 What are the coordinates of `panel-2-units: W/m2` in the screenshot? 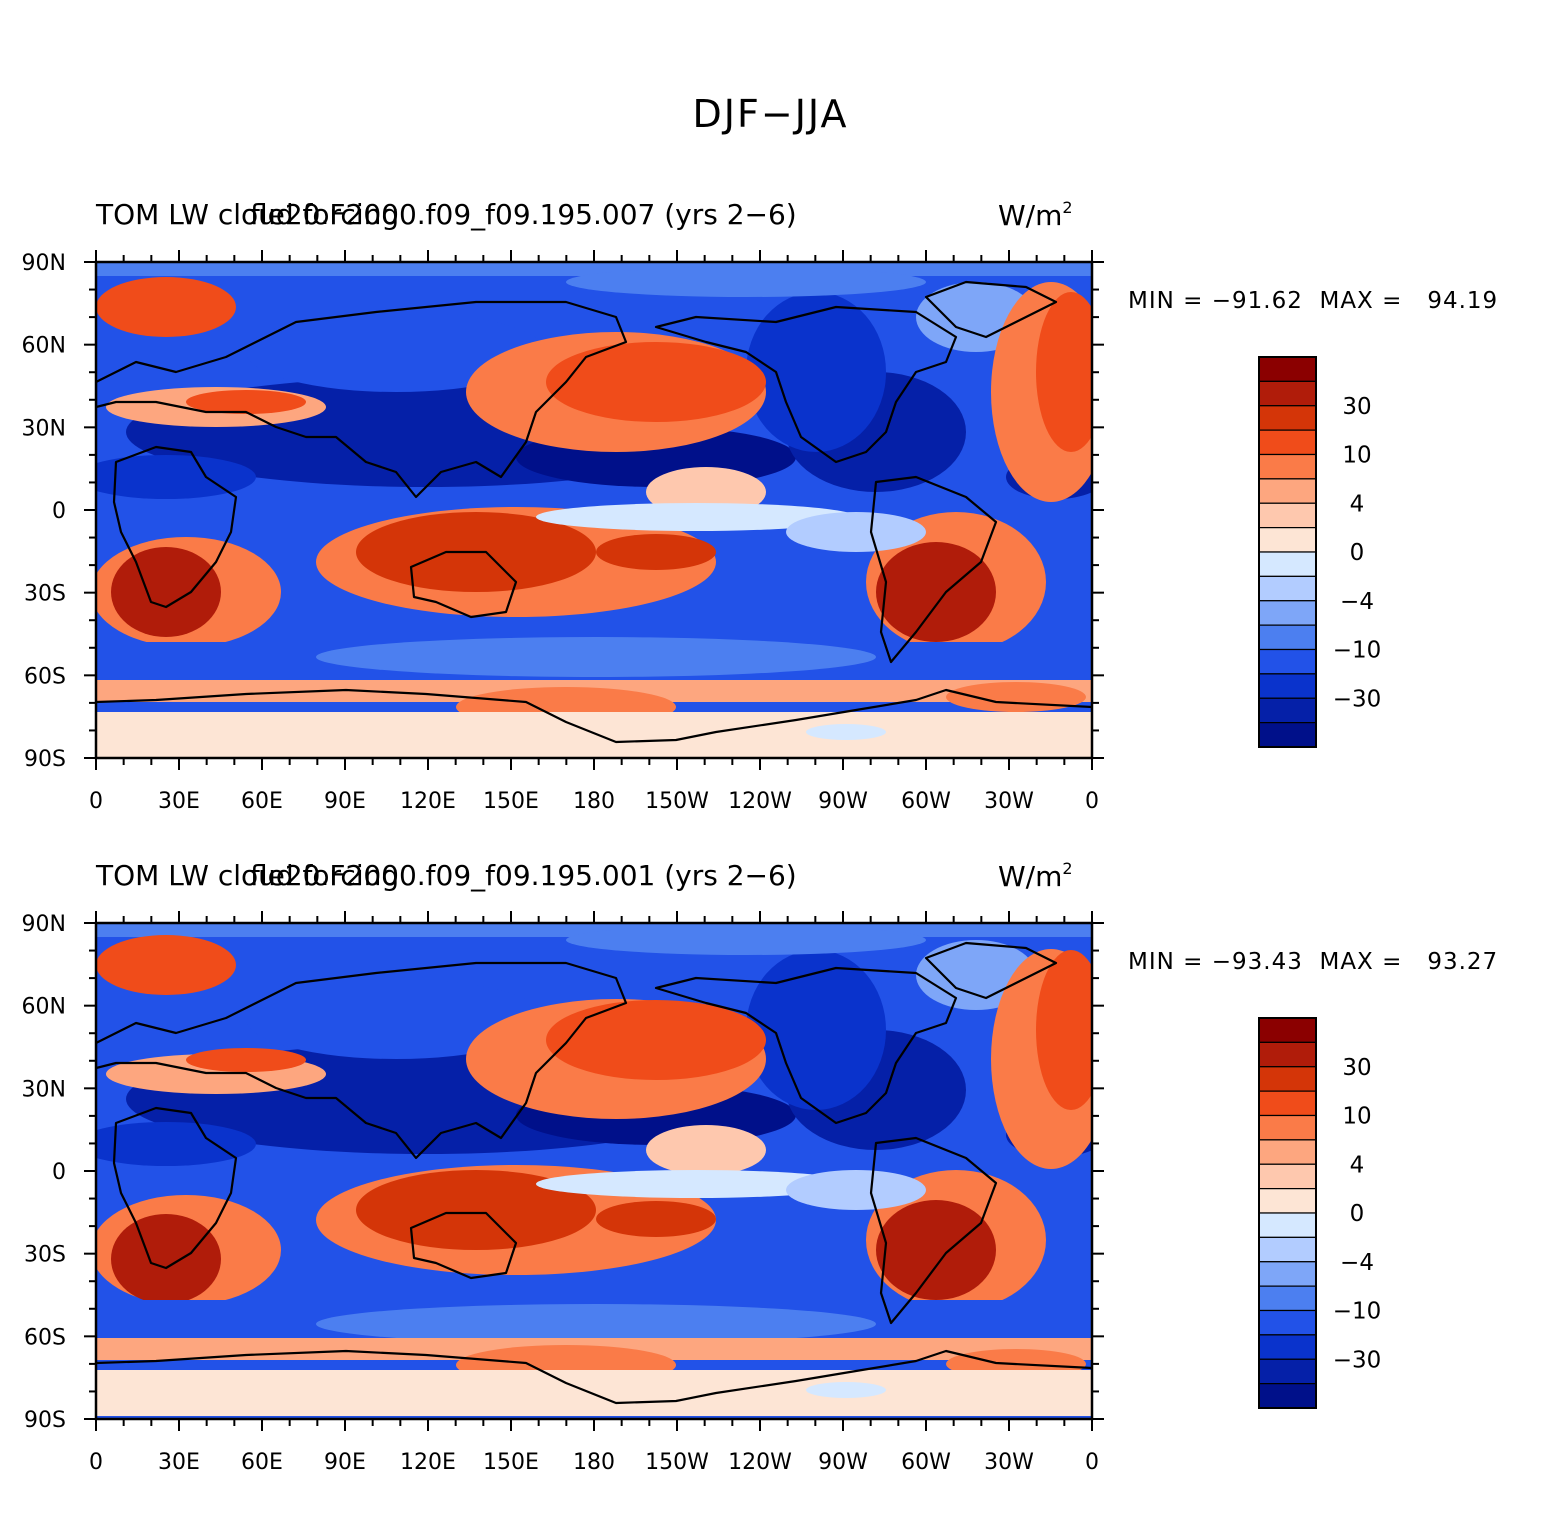 It's located at (1035, 876).